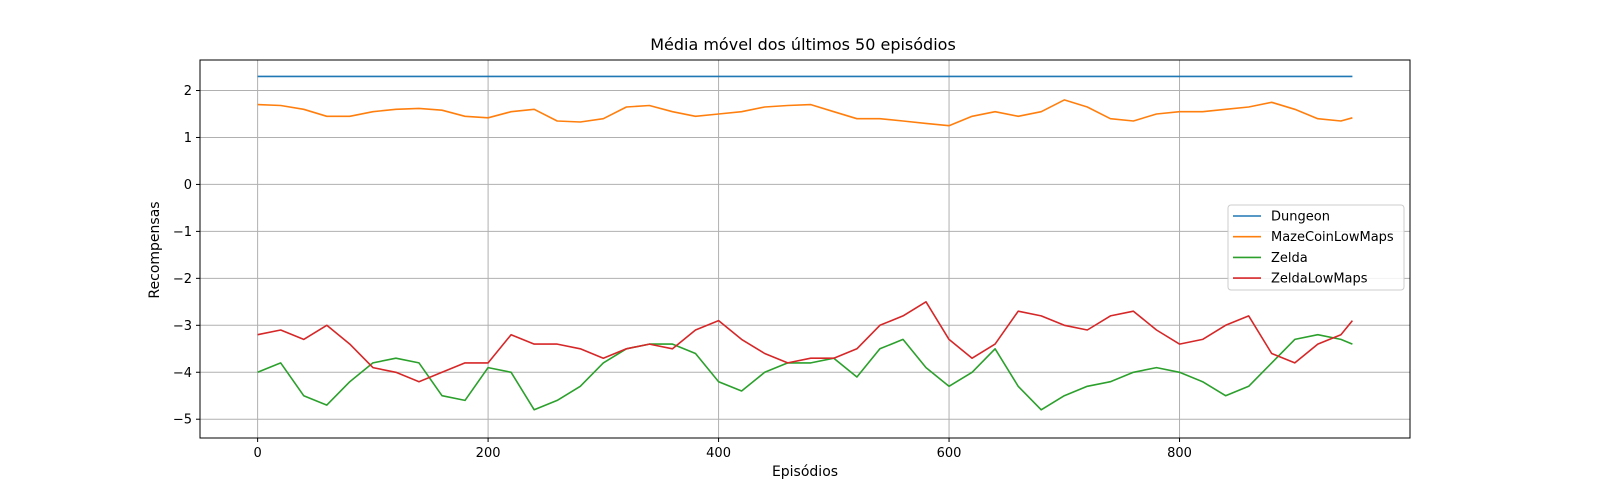  Describe the element at coordinates (1179, 453) in the screenshot. I see `x-tick-label: 800` at that location.